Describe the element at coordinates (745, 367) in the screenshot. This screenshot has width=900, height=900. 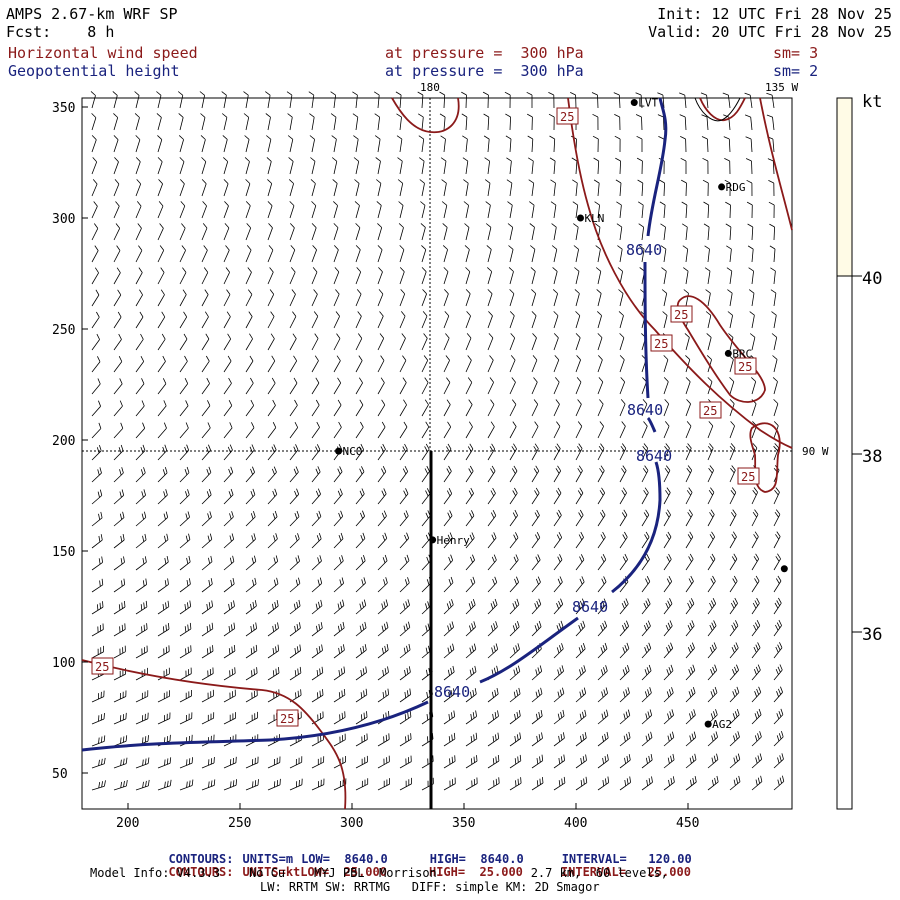
I see `svg-text: 25` at that location.